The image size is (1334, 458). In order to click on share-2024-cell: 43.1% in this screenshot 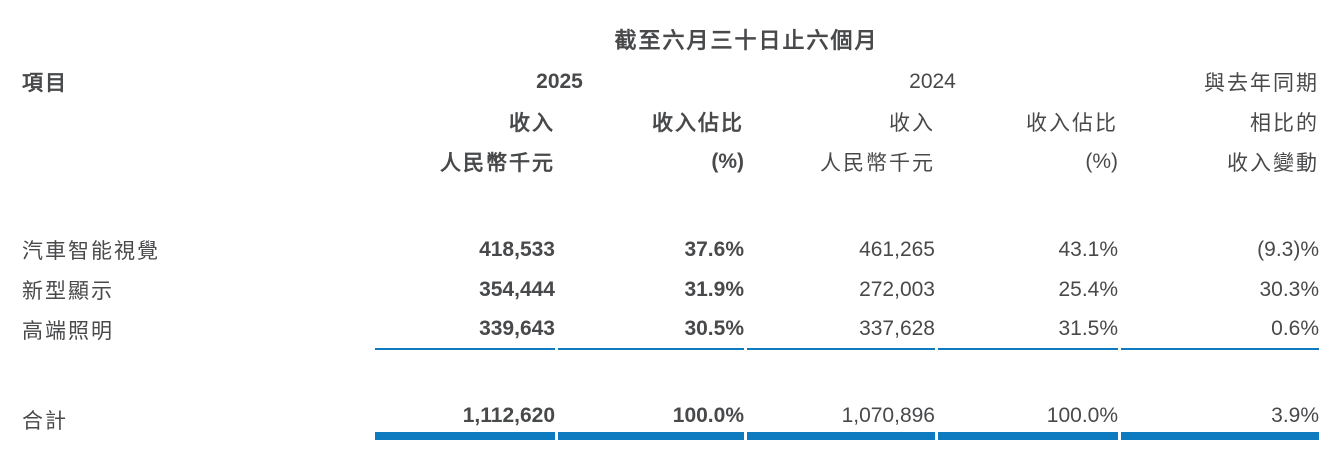, I will do `click(1088, 249)`.